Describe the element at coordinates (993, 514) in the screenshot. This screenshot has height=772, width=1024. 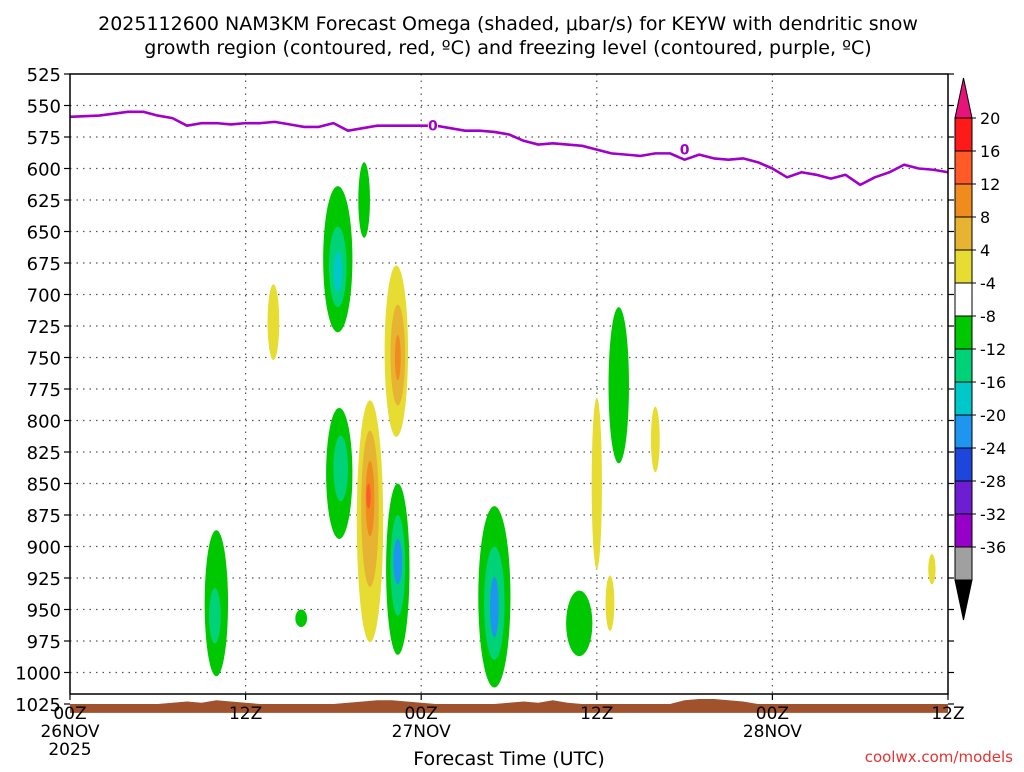
I see `colorbar-label: -32` at that location.